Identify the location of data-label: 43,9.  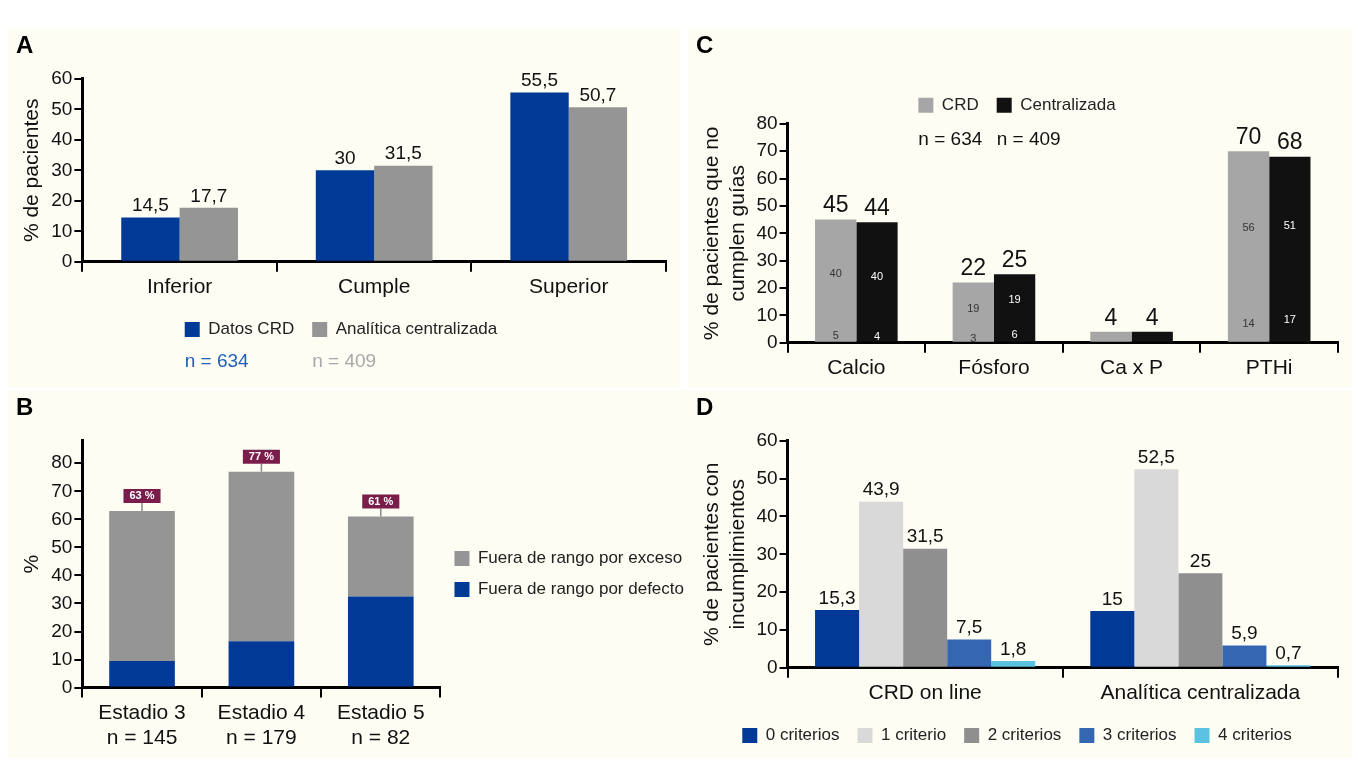
(881, 489).